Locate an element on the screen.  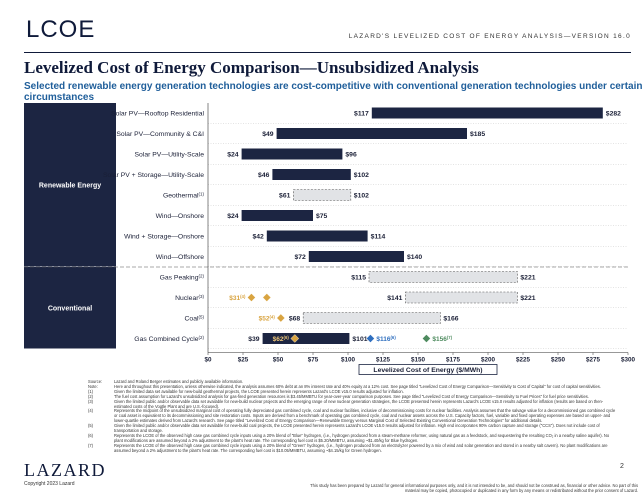
category-label: Geothermal(1) is located at coordinates (184, 196).